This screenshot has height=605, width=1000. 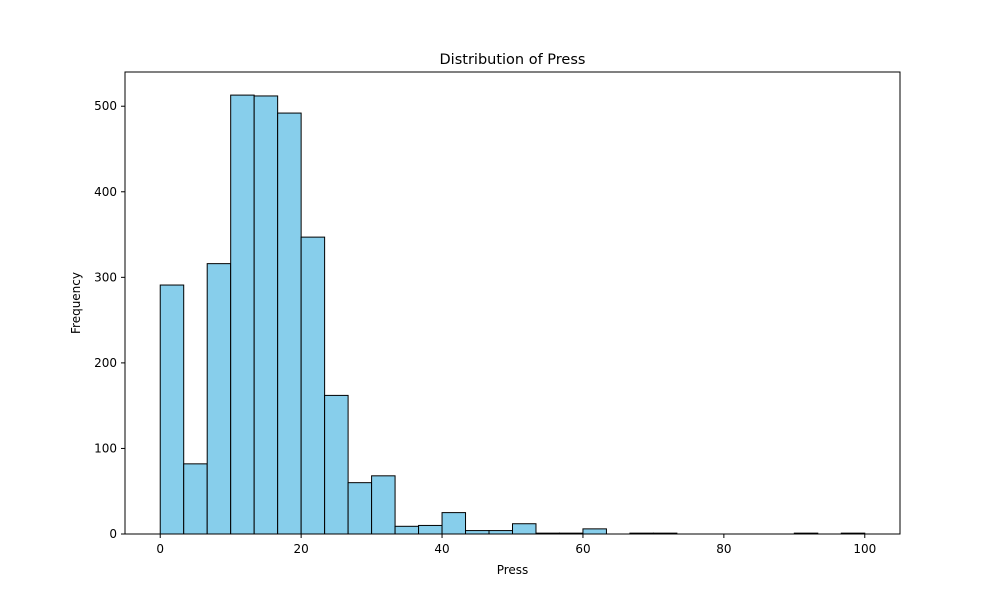 I want to click on y-tick-label: 0, so click(x=113, y=534).